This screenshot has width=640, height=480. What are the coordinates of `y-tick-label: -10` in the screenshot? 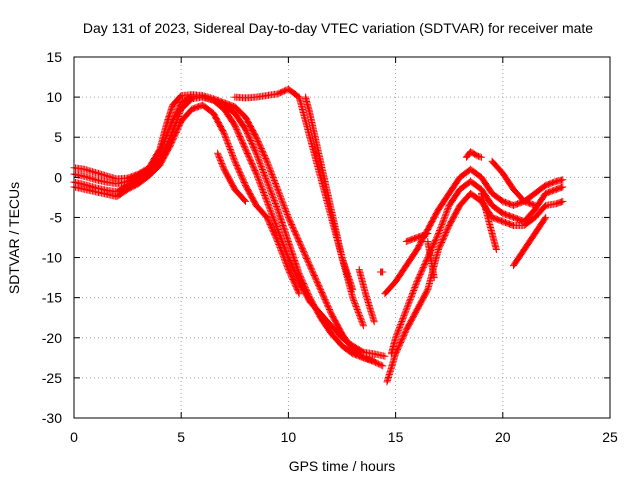 It's located at (52, 258).